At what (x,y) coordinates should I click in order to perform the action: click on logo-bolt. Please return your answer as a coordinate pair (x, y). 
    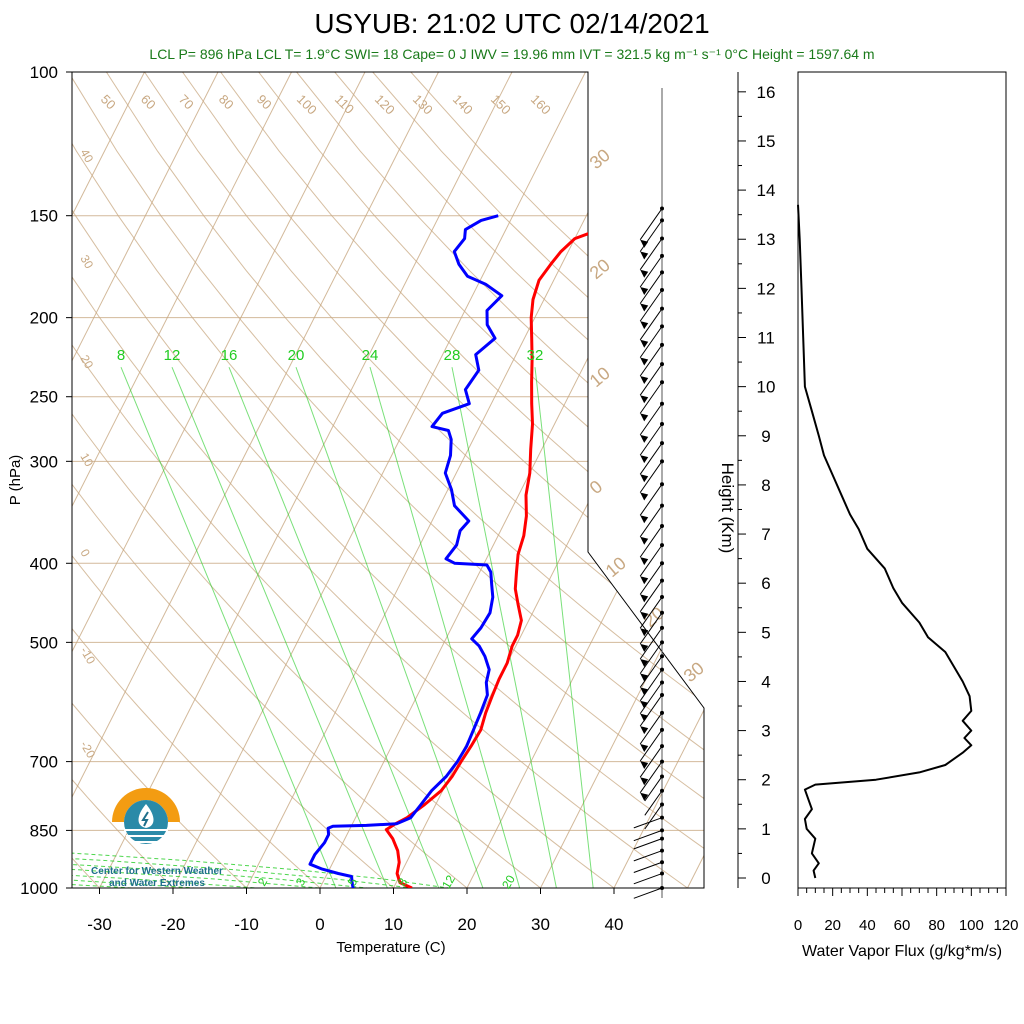
    Looking at the image, I should click on (145, 819).